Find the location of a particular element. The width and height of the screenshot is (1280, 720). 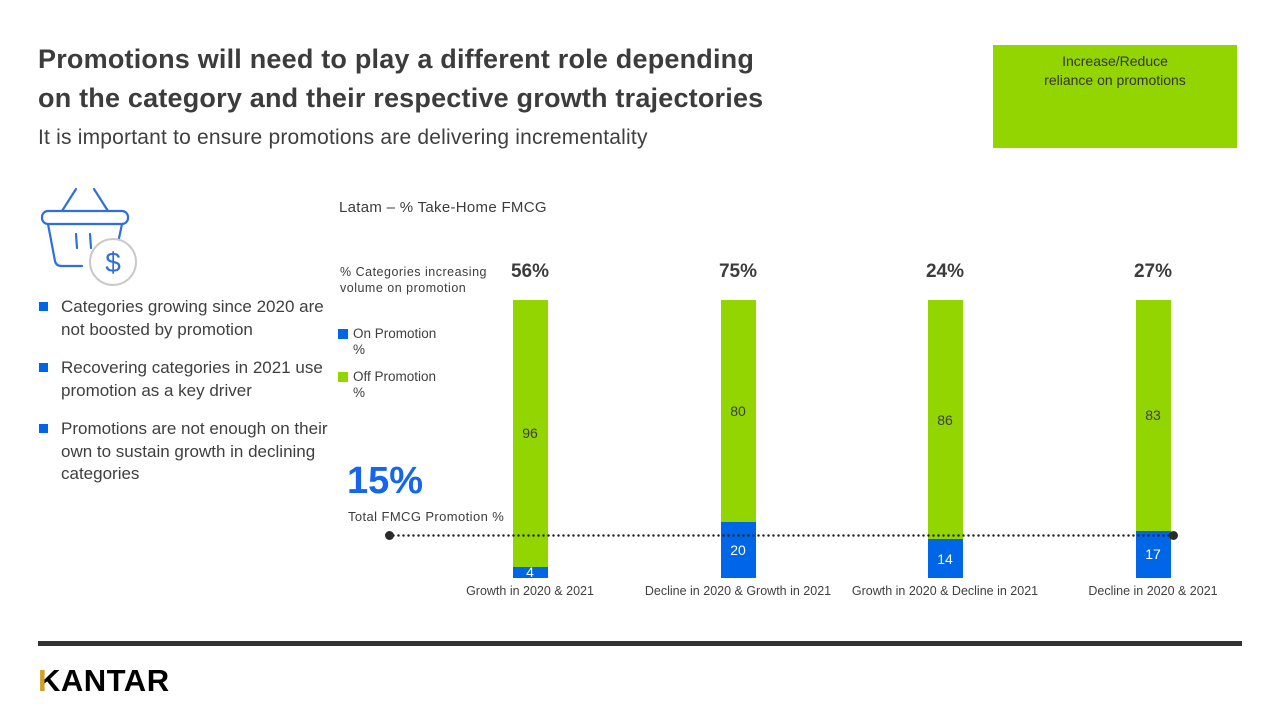

stacked-bar: 80 20 is located at coordinates (738, 439).